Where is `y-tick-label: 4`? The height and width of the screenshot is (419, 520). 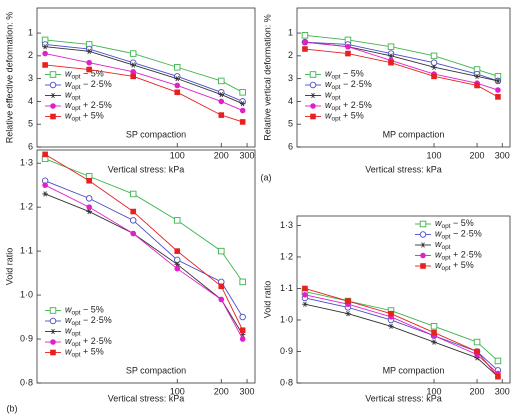
y-tick-label: 4 is located at coordinates (30, 101).